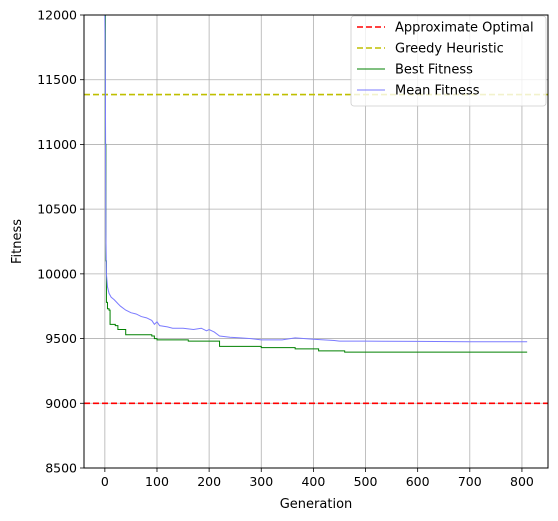 The width and height of the screenshot is (558, 521). Describe the element at coordinates (57, 15) in the screenshot. I see `y-tick-label: 12000` at that location.